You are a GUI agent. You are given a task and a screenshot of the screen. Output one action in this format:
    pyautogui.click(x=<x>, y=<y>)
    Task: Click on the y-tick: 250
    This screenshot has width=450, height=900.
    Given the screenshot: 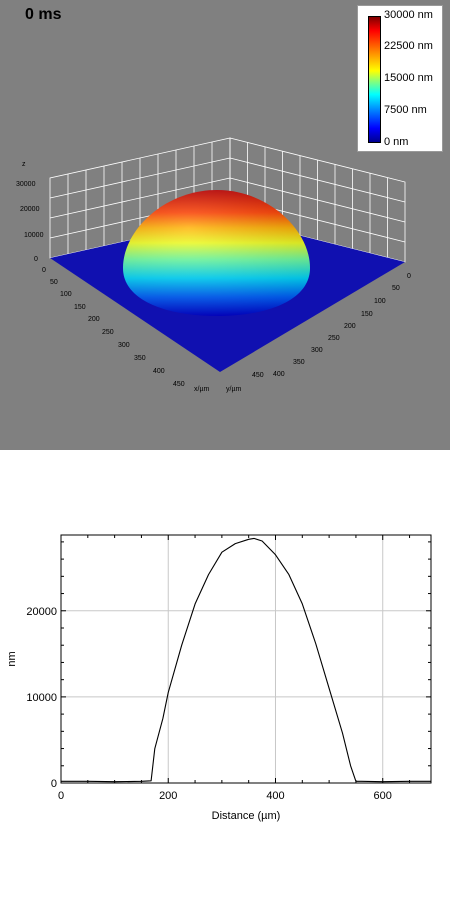 What is the action you would take?
    pyautogui.click(x=334, y=338)
    